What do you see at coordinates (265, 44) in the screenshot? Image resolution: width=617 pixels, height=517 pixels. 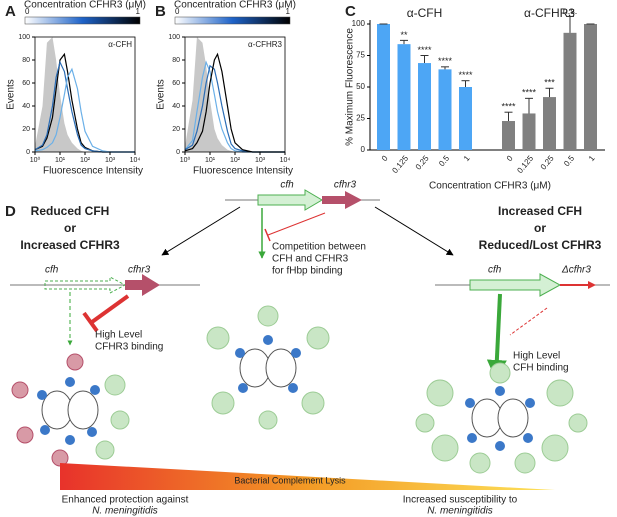 I see `annotation: α-CFHR3` at bounding box center [265, 44].